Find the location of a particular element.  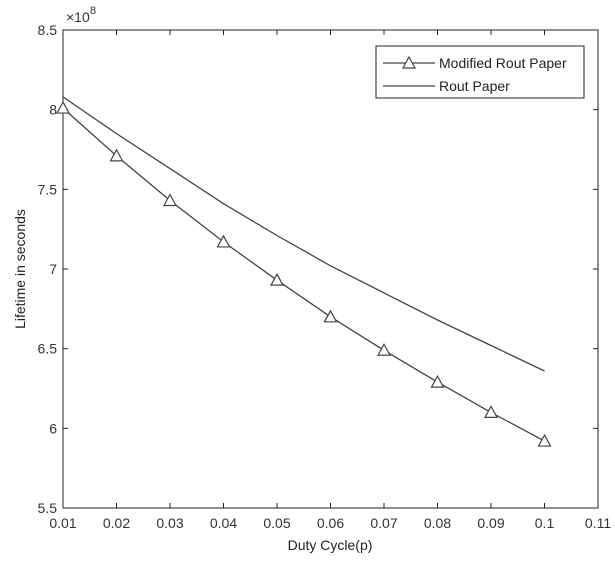

legend-marker-modified-rout-paper is located at coordinates (409, 62).